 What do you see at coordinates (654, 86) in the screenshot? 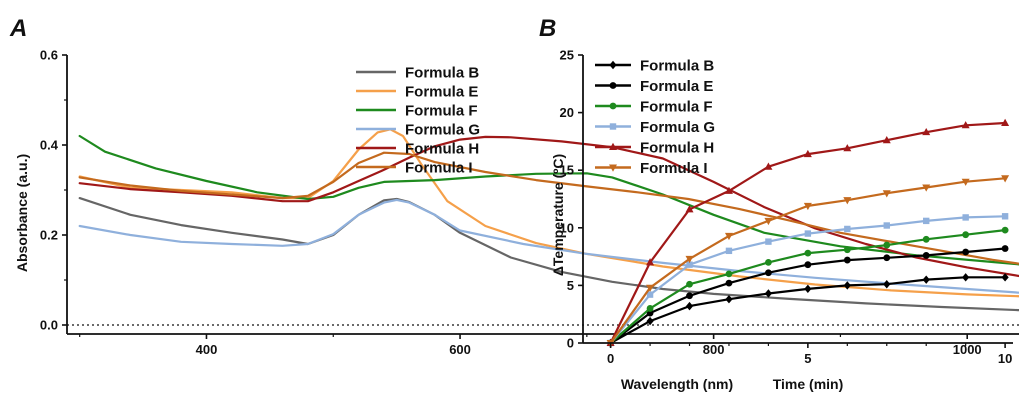
I see `panel-b-legend-item: Formula E` at bounding box center [654, 86].